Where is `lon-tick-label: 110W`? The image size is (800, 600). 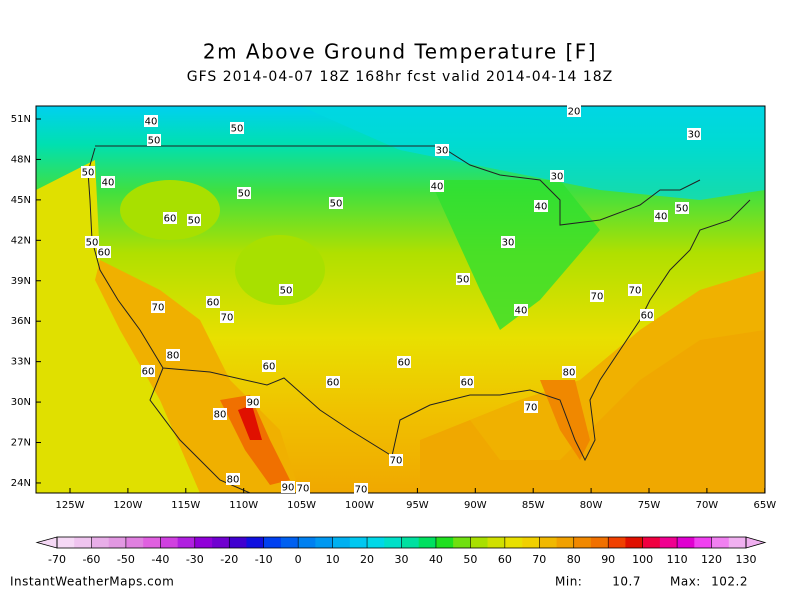 lon-tick-label: 110W is located at coordinates (243, 505).